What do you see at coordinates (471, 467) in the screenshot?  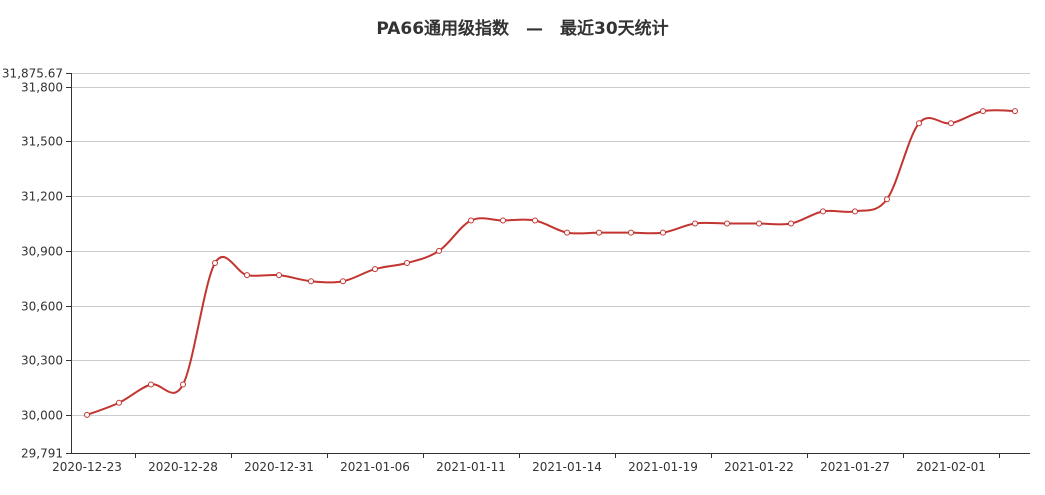 I see `x-tick-label: 2021-01-11` at bounding box center [471, 467].